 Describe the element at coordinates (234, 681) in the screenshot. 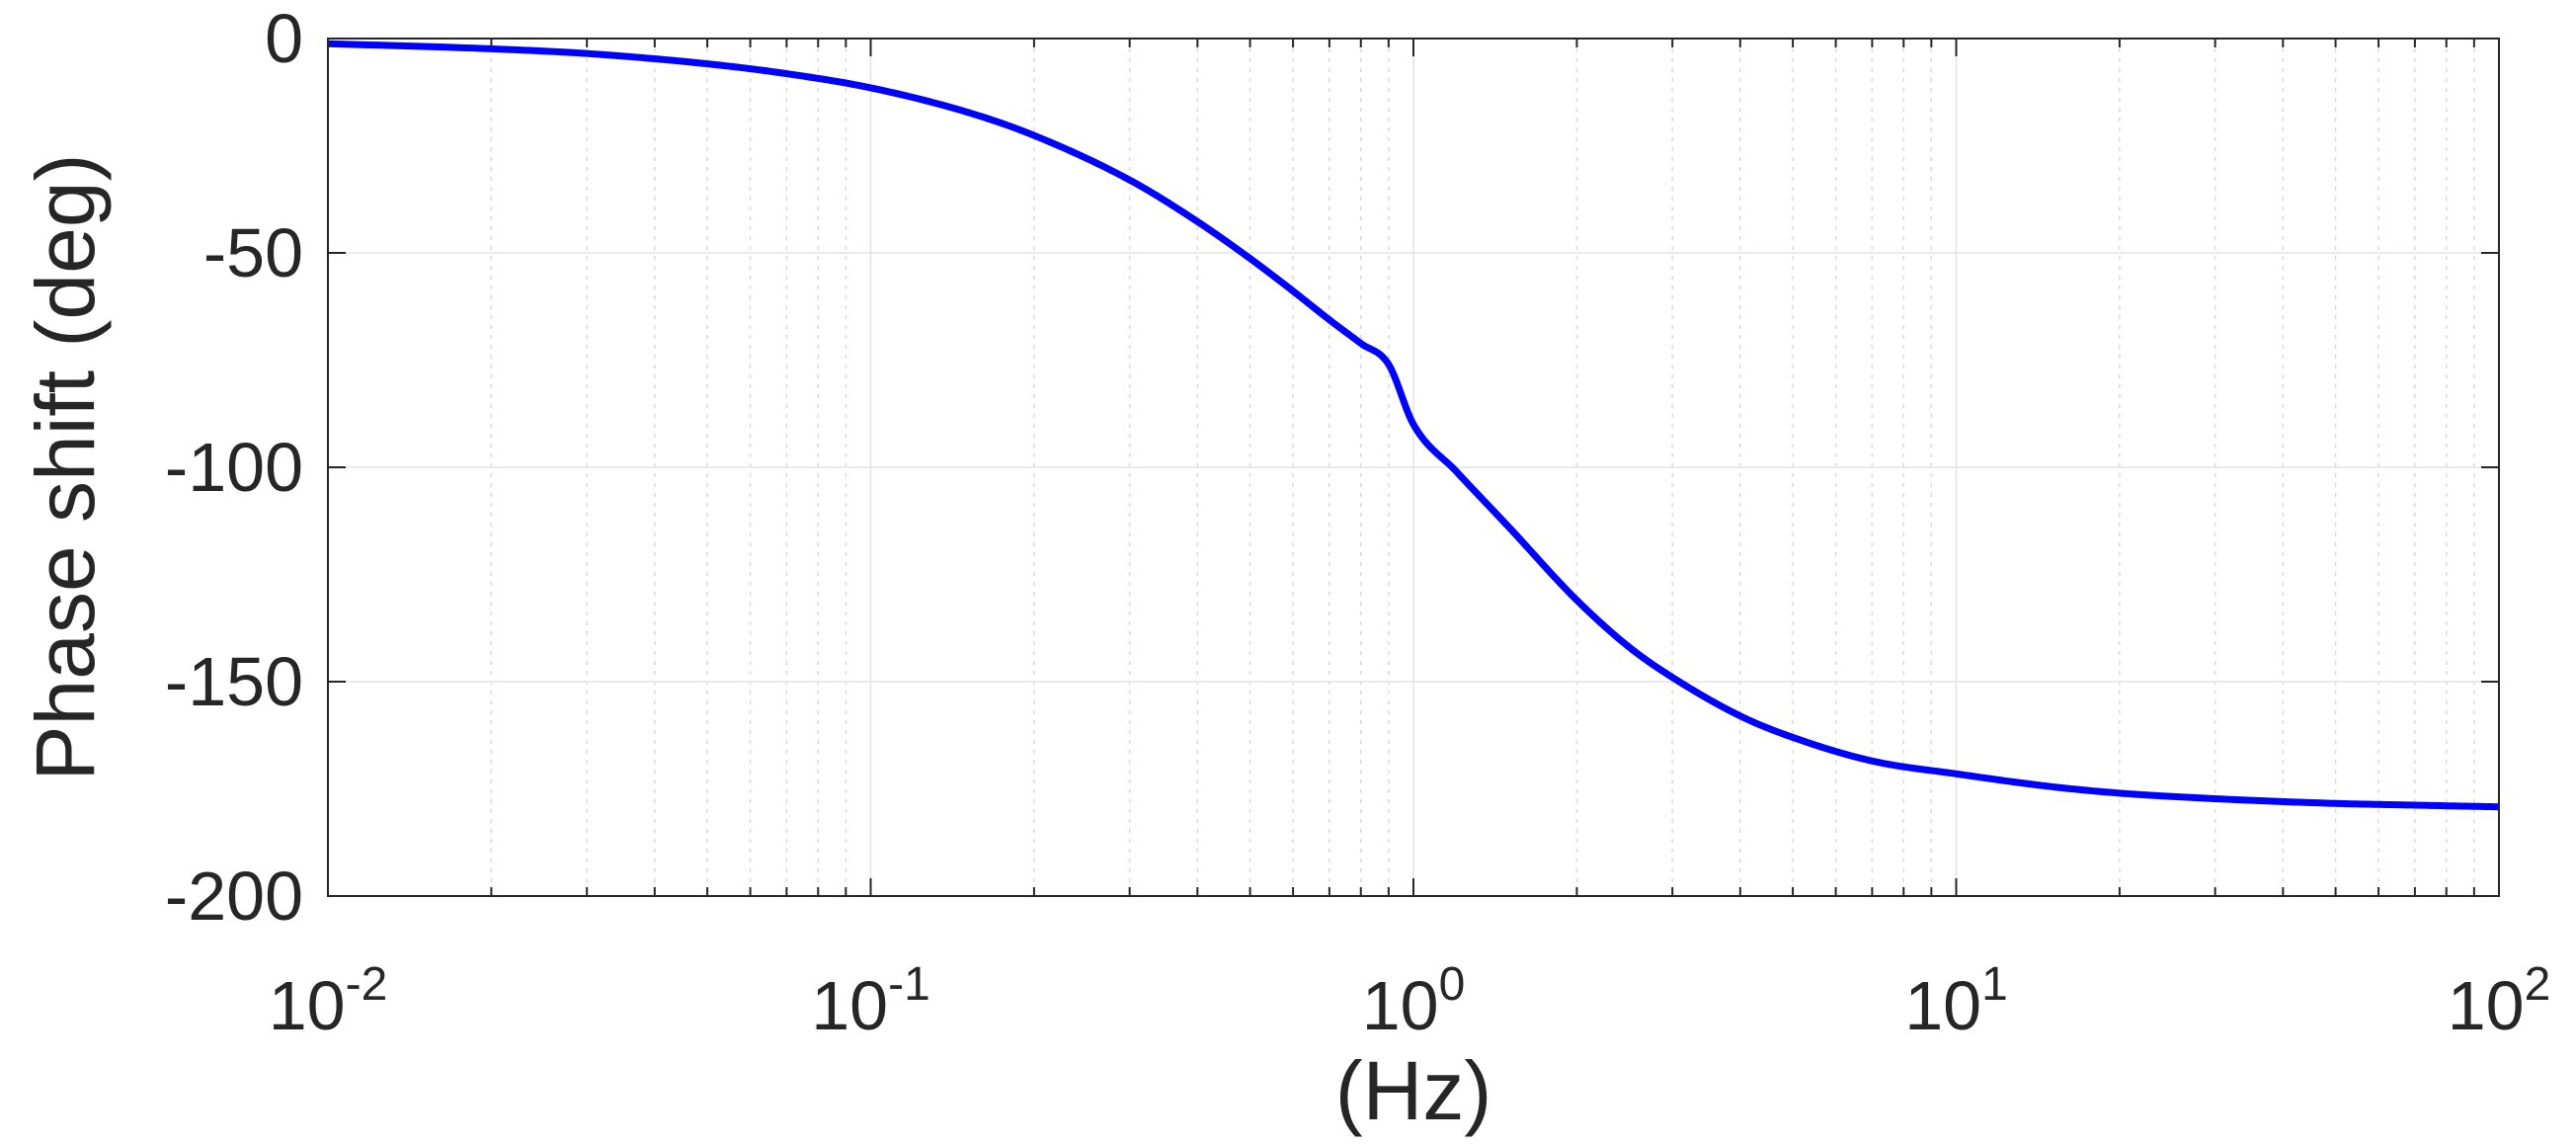

I see `y-tick-label: -150` at that location.